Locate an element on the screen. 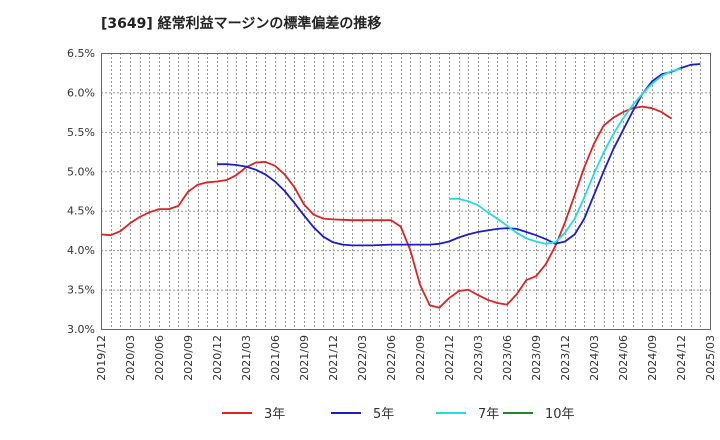  x-tick-label: 2021/06 is located at coordinates (275, 358).